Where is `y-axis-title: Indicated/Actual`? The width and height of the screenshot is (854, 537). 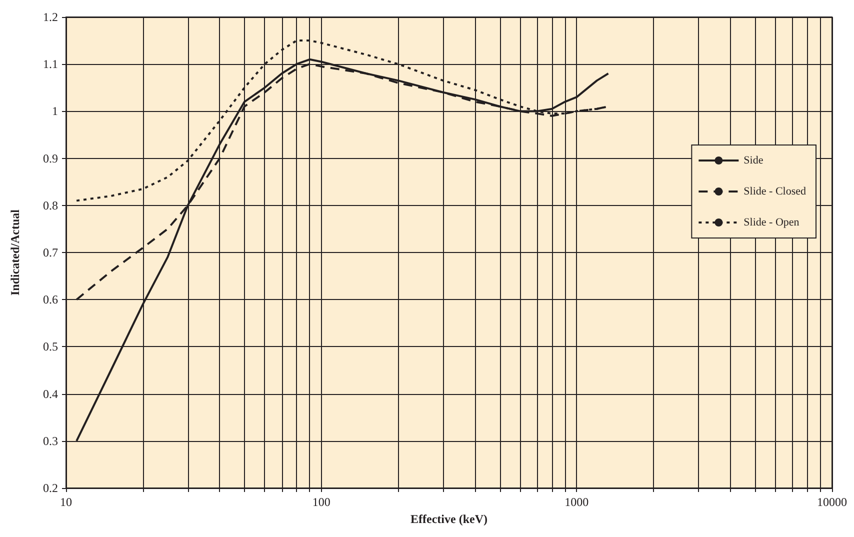 y-axis-title: Indicated/Actual is located at coordinates (15, 252).